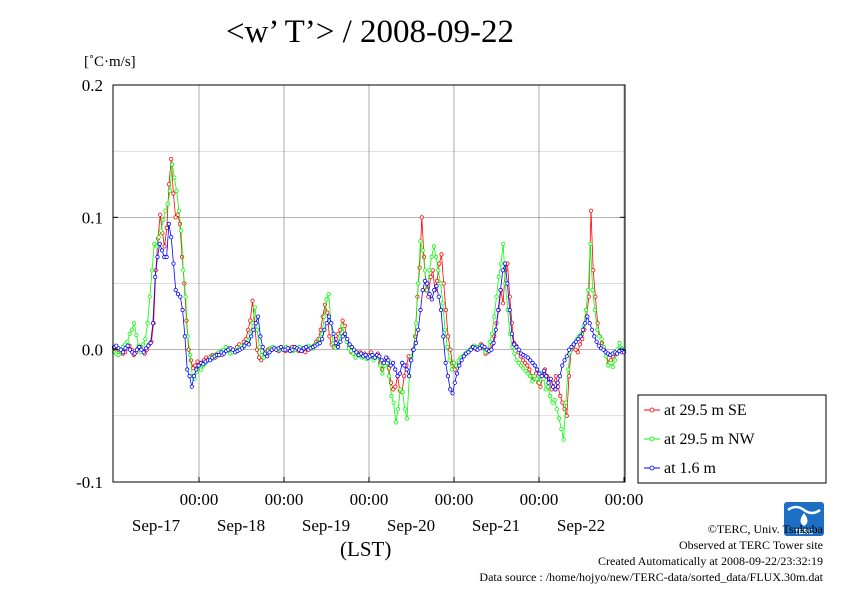  I want to click on legend-box, so click(732, 439).